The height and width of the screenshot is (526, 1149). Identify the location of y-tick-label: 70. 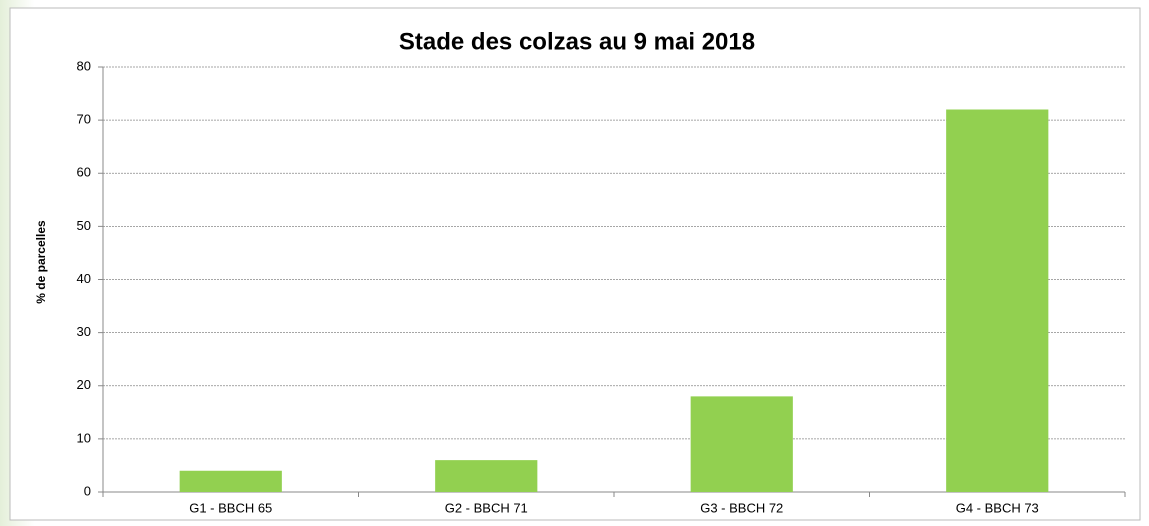
(84, 119).